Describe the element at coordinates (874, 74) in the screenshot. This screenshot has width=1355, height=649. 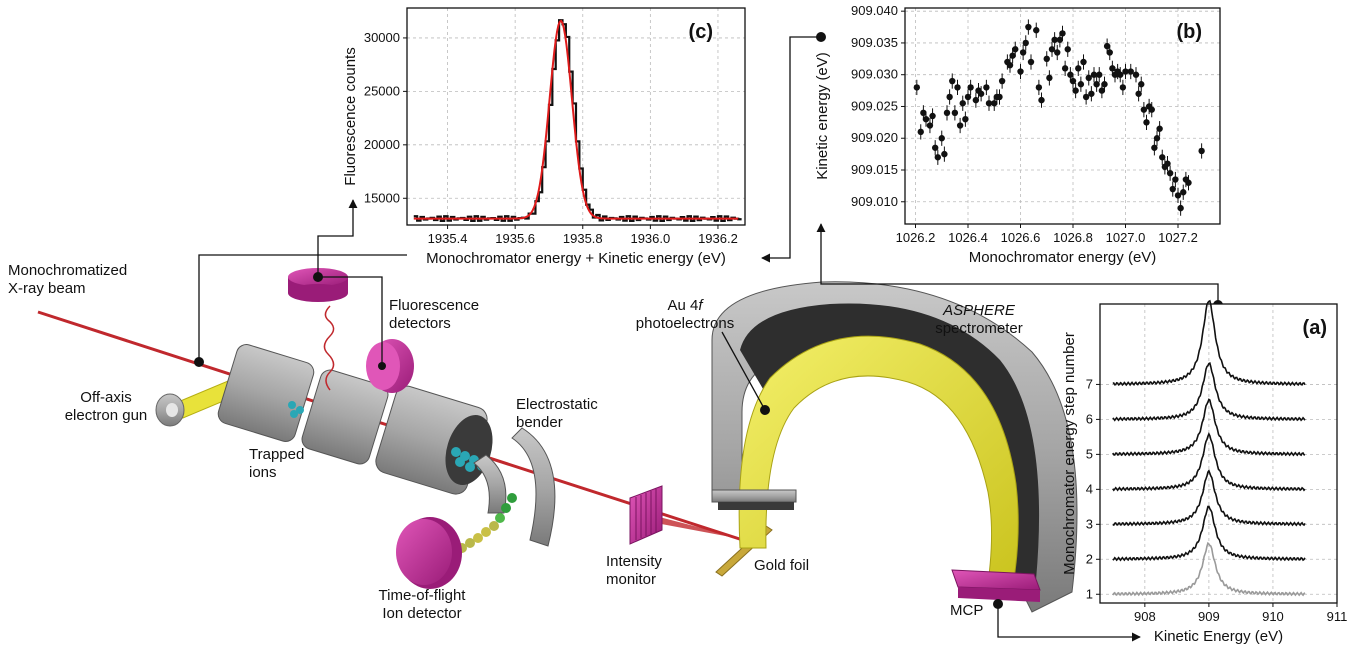
I see `tick-label-y: 909.030` at that location.